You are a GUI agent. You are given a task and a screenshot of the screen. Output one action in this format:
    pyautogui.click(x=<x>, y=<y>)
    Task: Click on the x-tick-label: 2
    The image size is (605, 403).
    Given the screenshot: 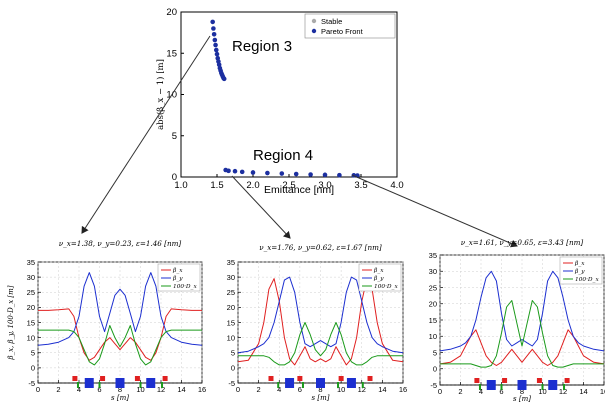 What is the action you would take?
    pyautogui.click(x=460, y=391)
    